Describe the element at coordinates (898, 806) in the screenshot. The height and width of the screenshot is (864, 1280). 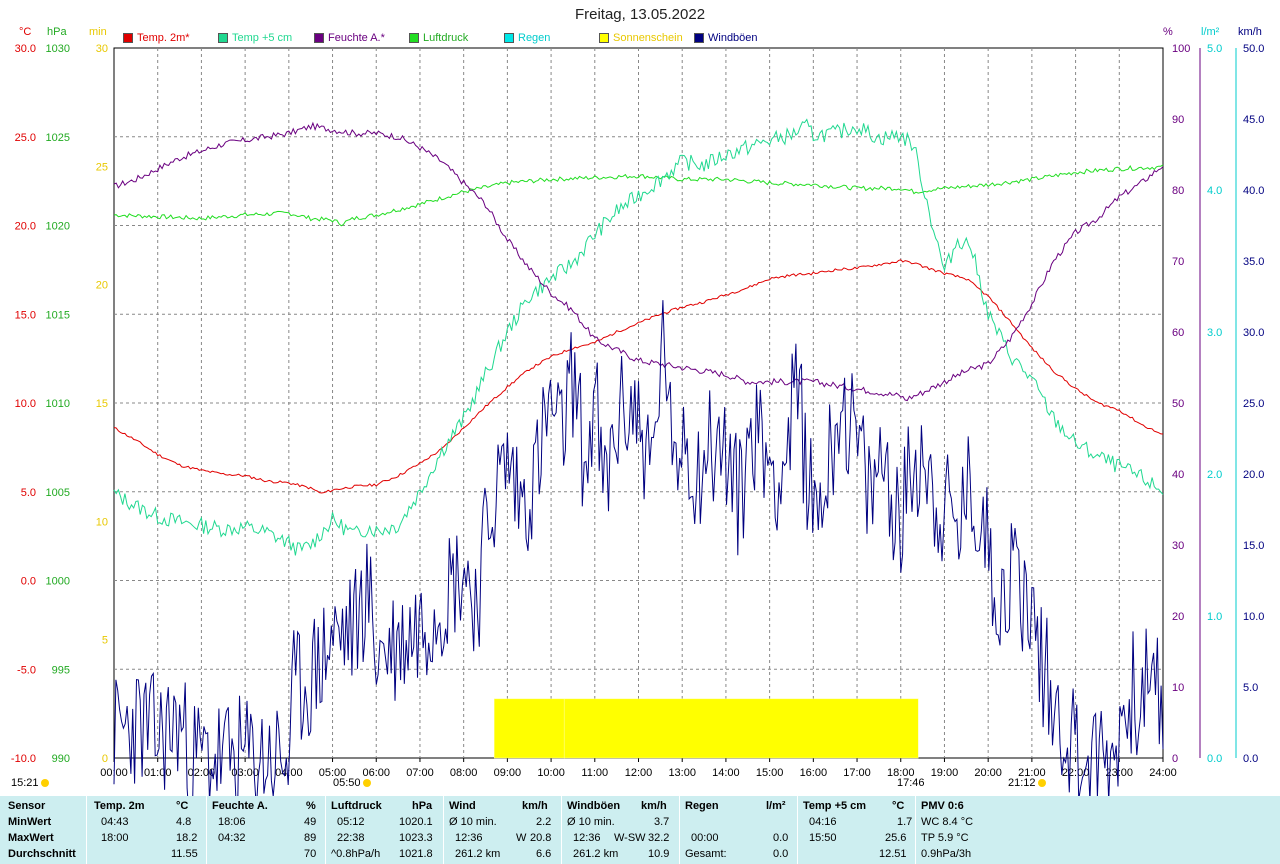
I see `stats-unit-temp5cm: °C` at that location.